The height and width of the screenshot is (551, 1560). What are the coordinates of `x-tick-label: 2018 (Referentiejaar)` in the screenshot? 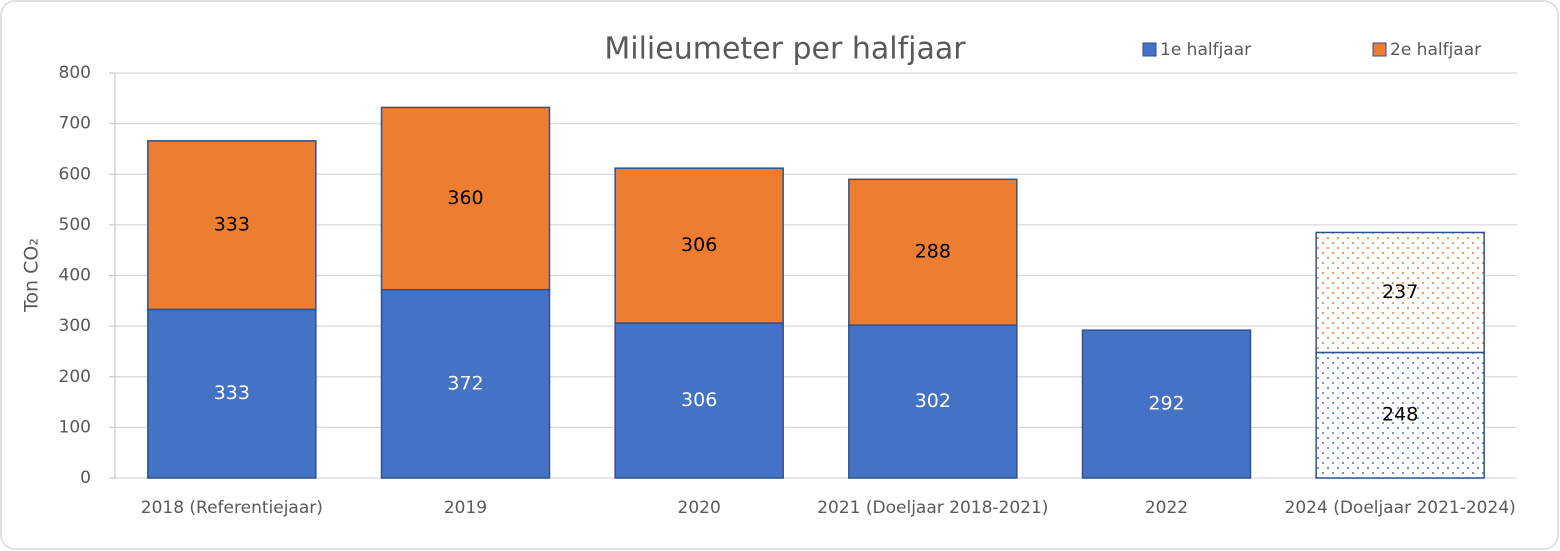 It's located at (232, 508).